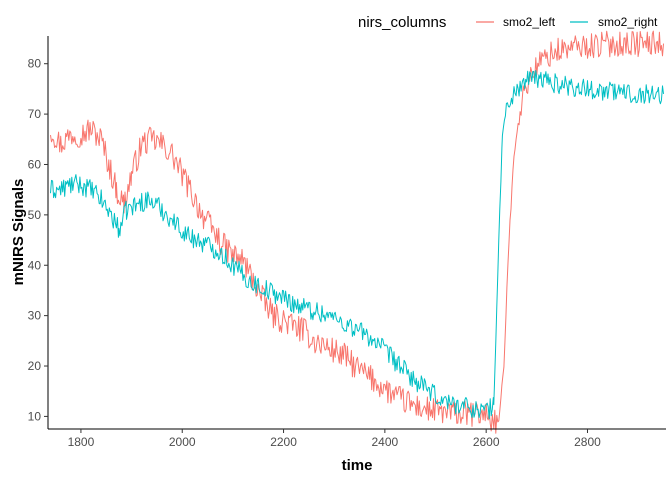 Image resolution: width=672 pixels, height=480 pixels. I want to click on y-tick-label: 50, so click(35, 215).